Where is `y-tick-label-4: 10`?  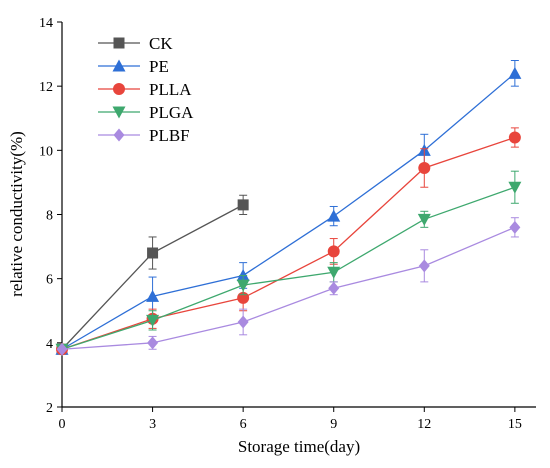 y-tick-label-4: 10 is located at coordinates (46, 151).